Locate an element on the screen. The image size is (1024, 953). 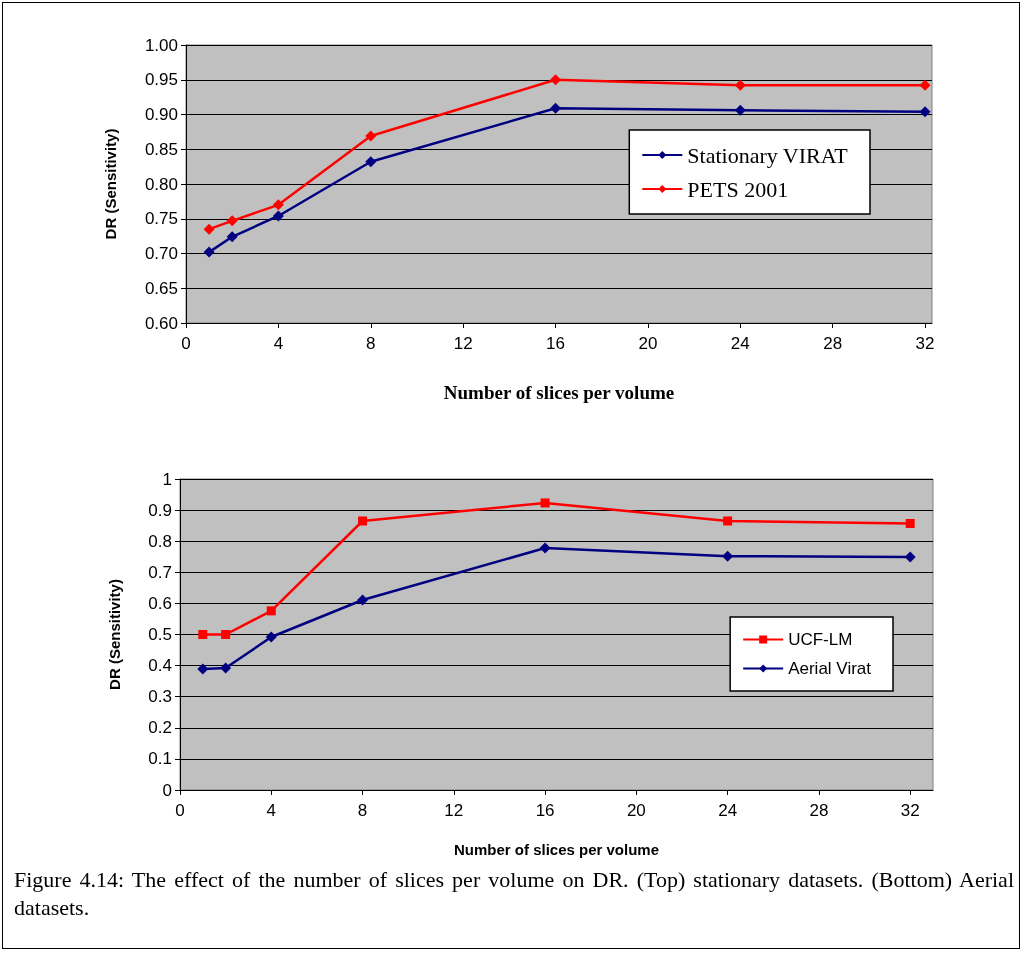
x-tick-label: 0 is located at coordinates (186, 343).